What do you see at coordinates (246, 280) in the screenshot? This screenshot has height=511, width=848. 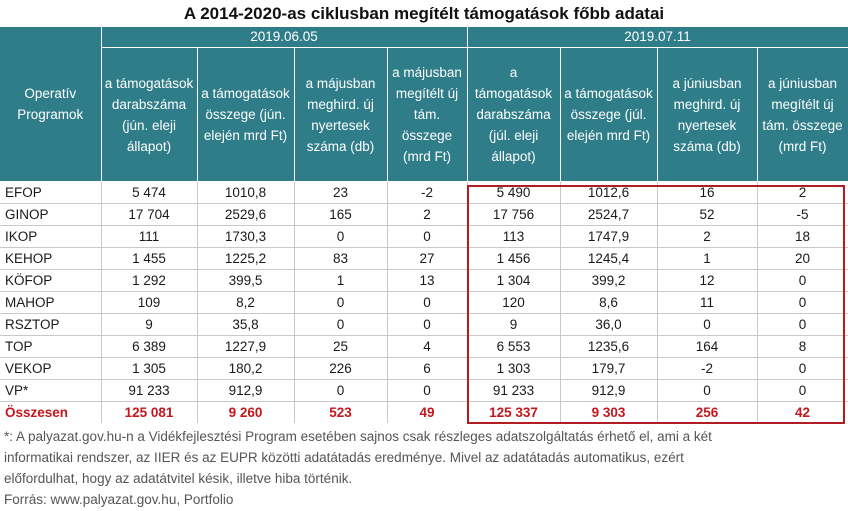 I see `table-cell: 399,5` at bounding box center [246, 280].